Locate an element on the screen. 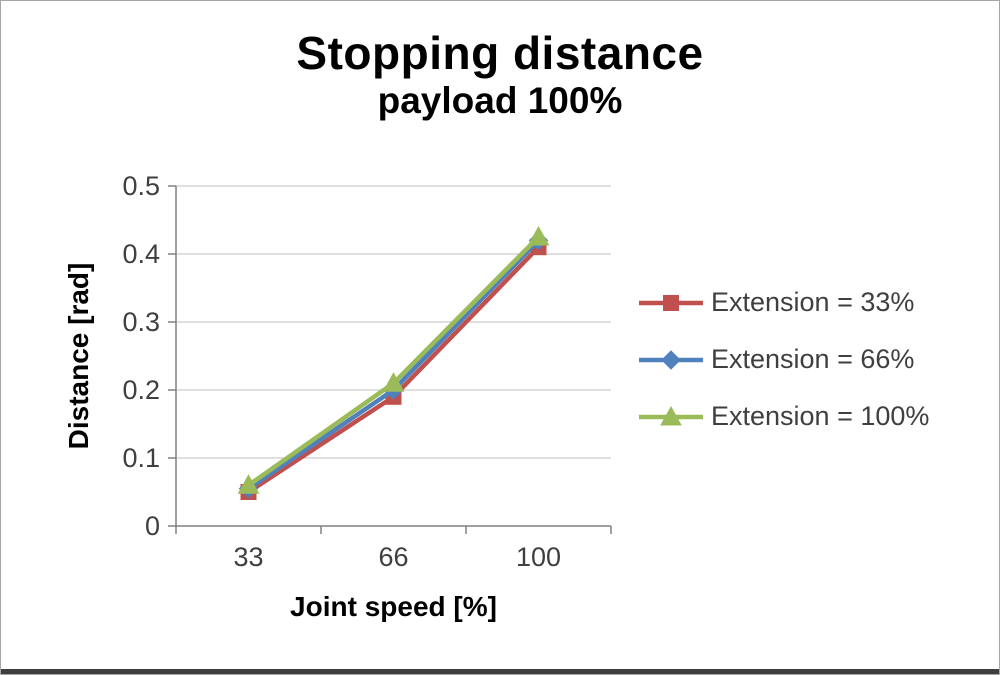 Image resolution: width=1000 pixels, height=675 pixels. legend-marker-triangle-icon is located at coordinates (671, 416).